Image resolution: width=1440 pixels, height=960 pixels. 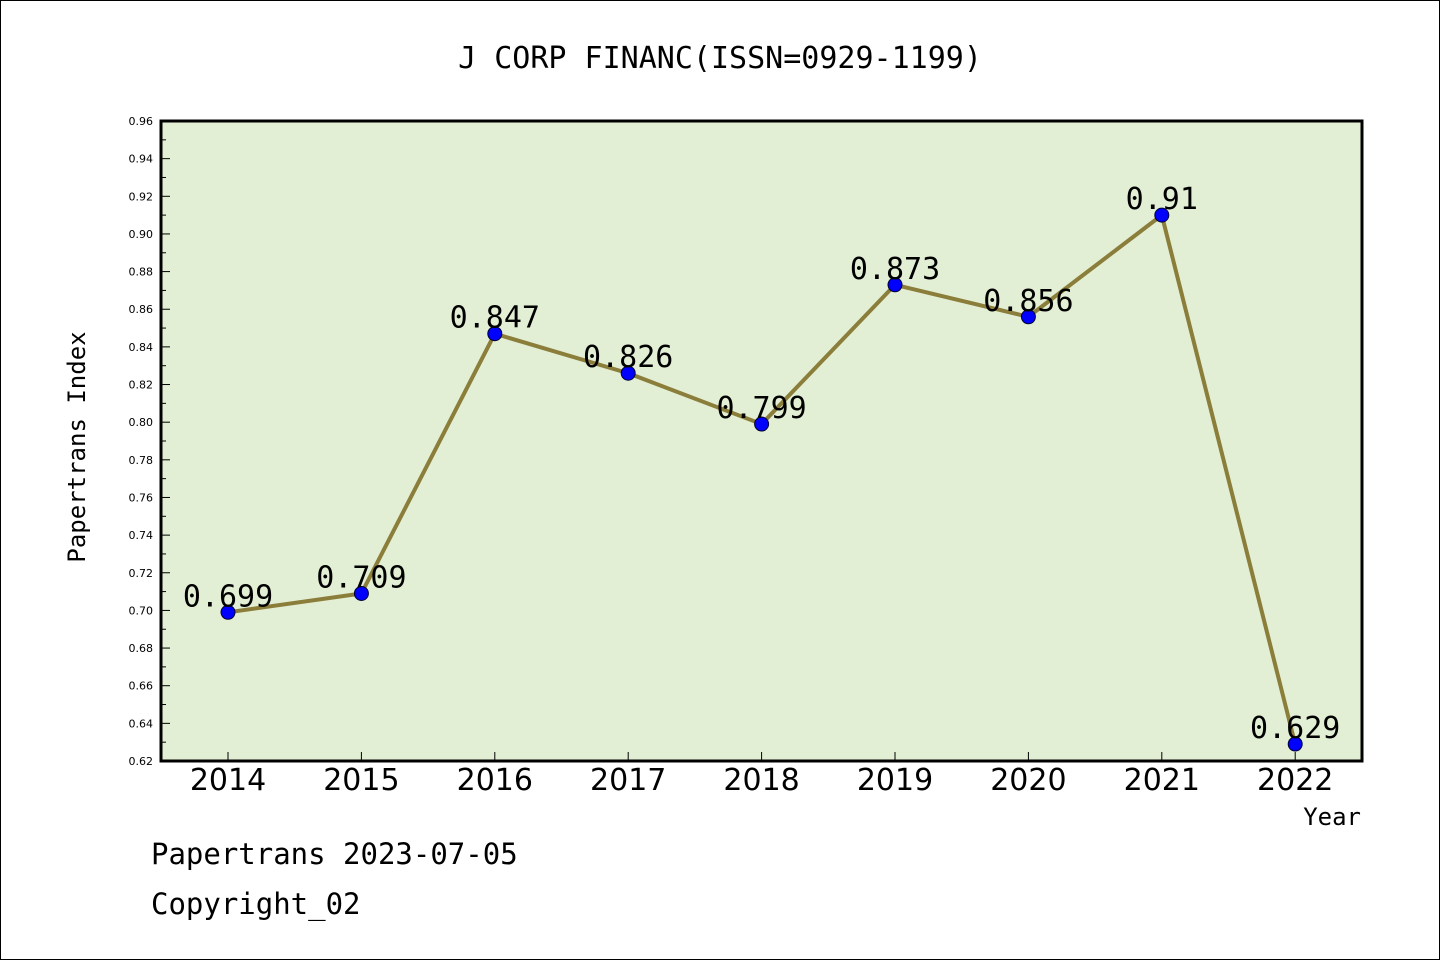 I want to click on x-tick-label: 2015, so click(x=361, y=780).